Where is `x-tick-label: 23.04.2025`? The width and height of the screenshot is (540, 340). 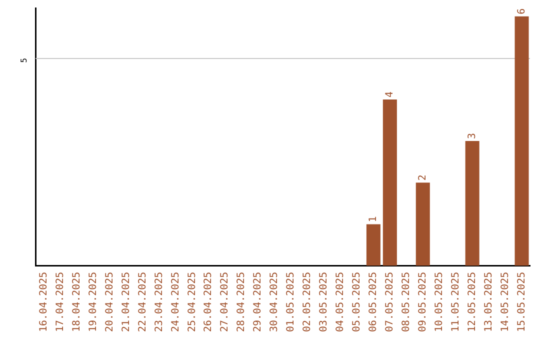 x-tick-label: 23.04.2025 is located at coordinates (159, 302).